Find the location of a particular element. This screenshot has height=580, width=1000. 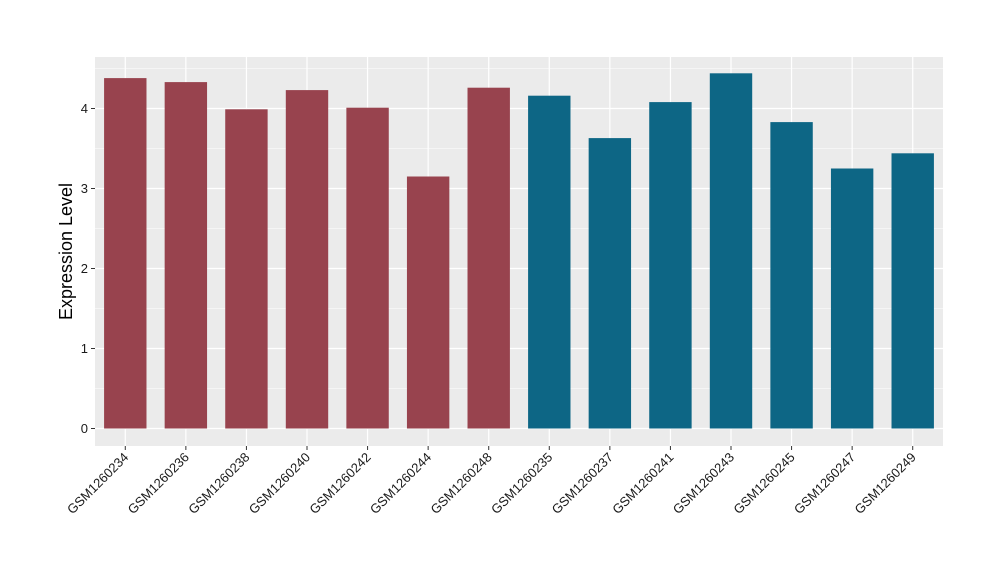

y-tick-label: 0 is located at coordinates (84, 428).